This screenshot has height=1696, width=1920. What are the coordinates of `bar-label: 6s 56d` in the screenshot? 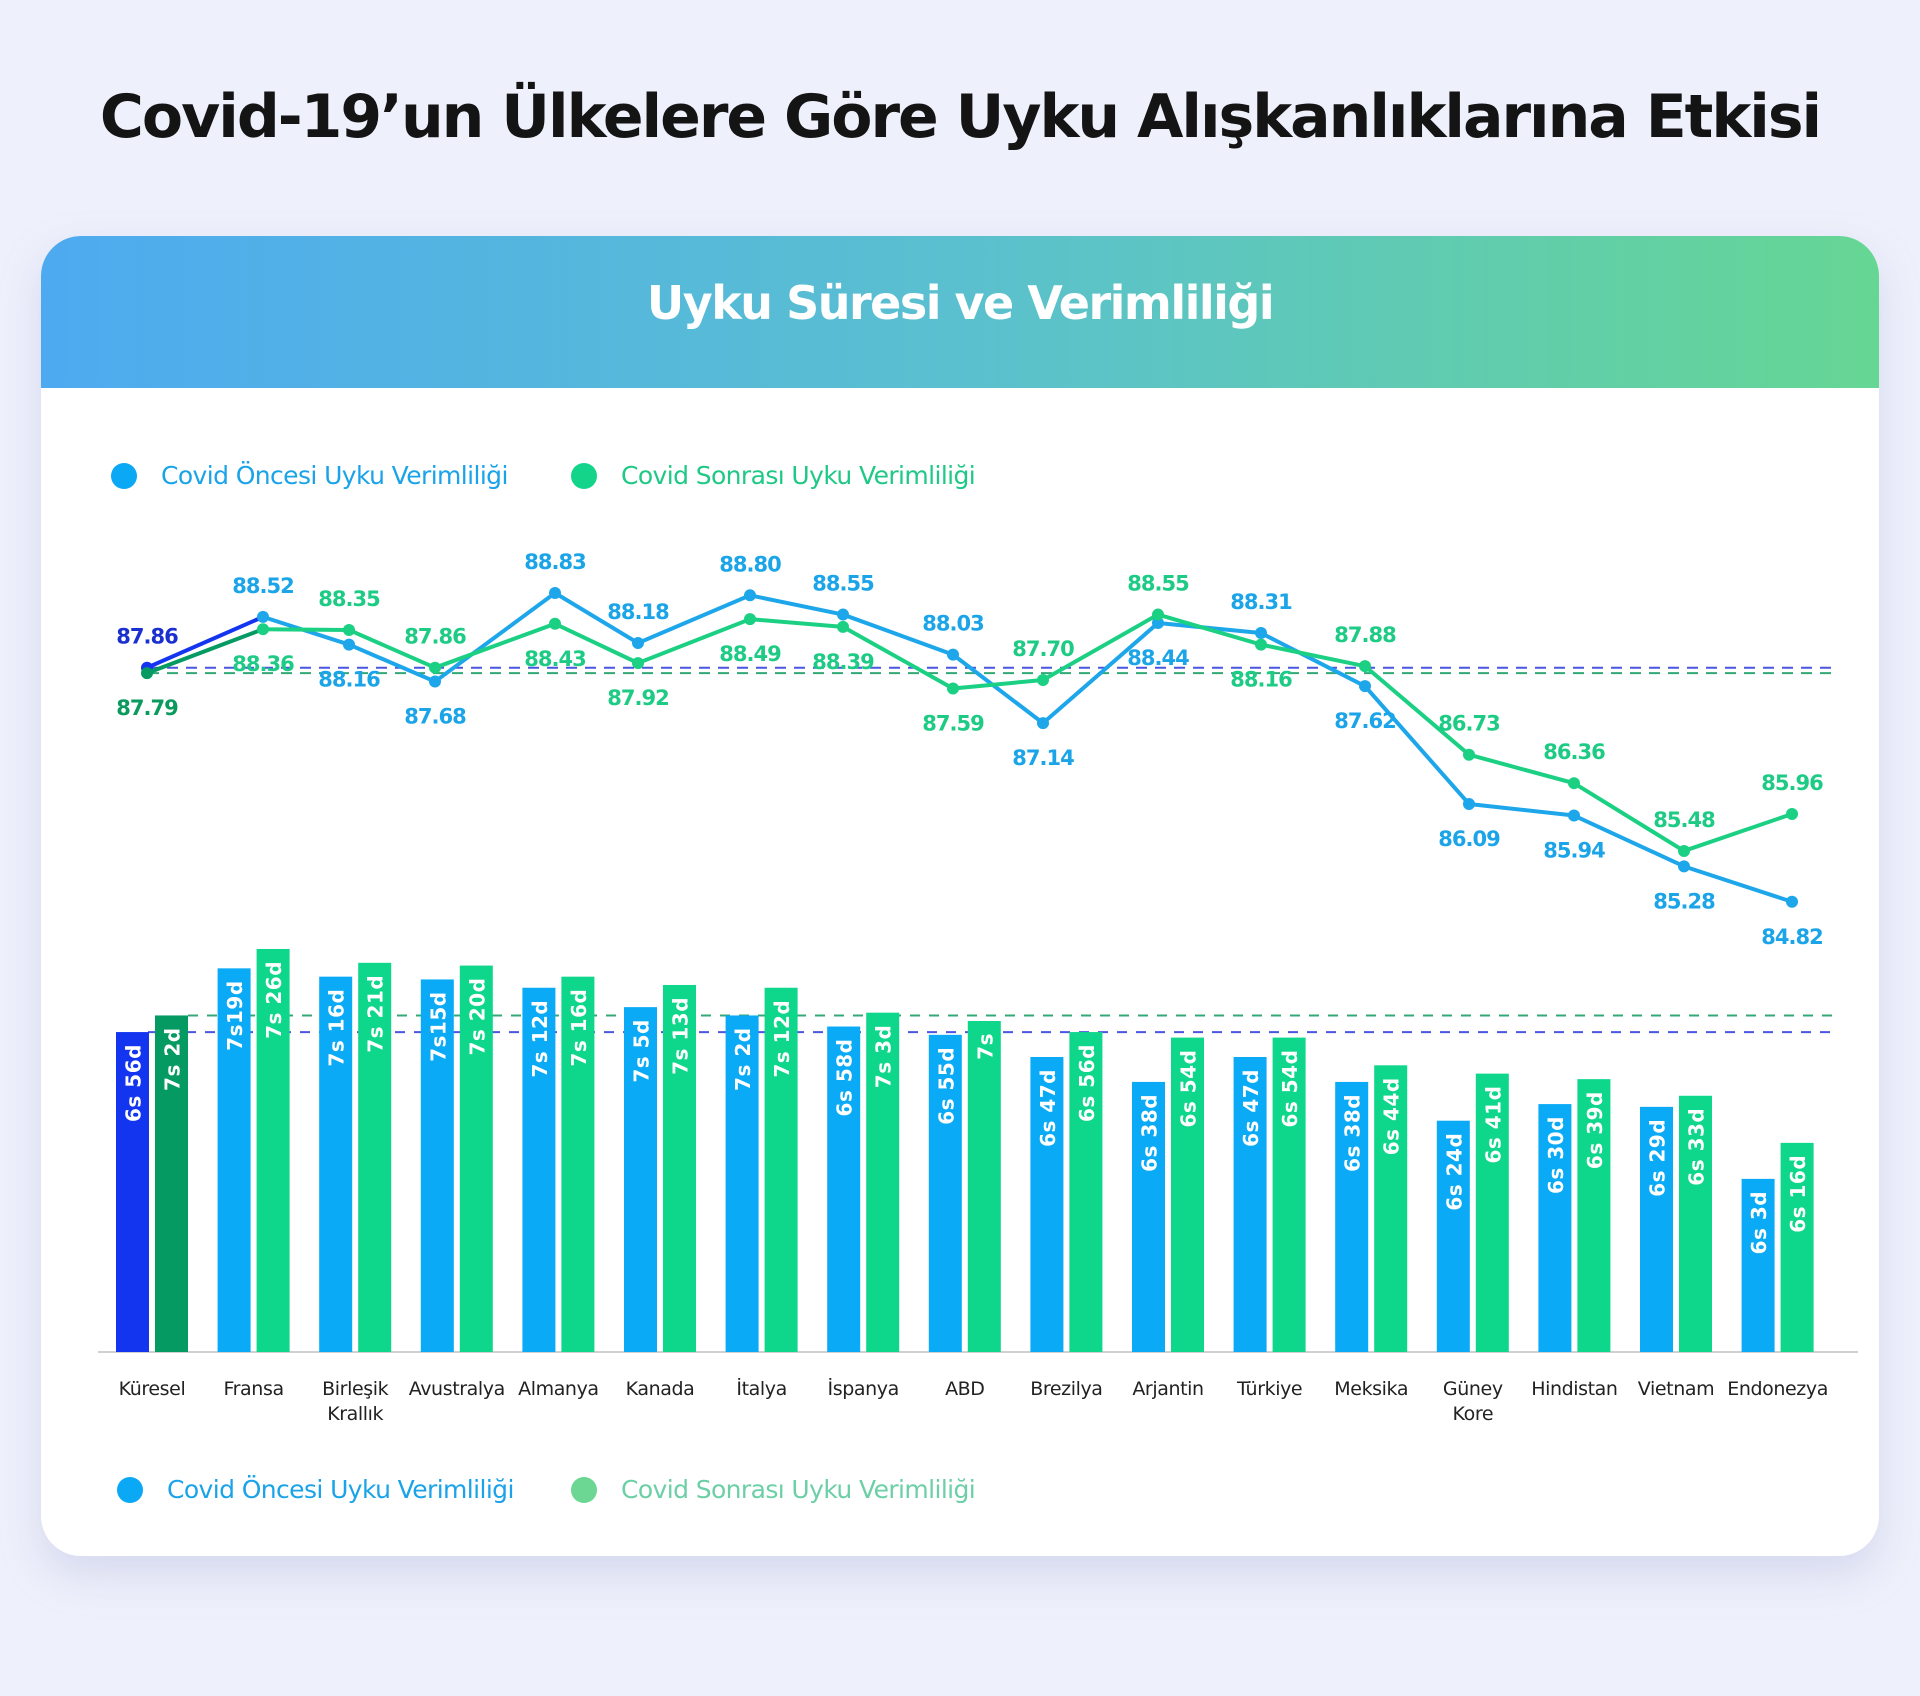 It's located at (1087, 1083).